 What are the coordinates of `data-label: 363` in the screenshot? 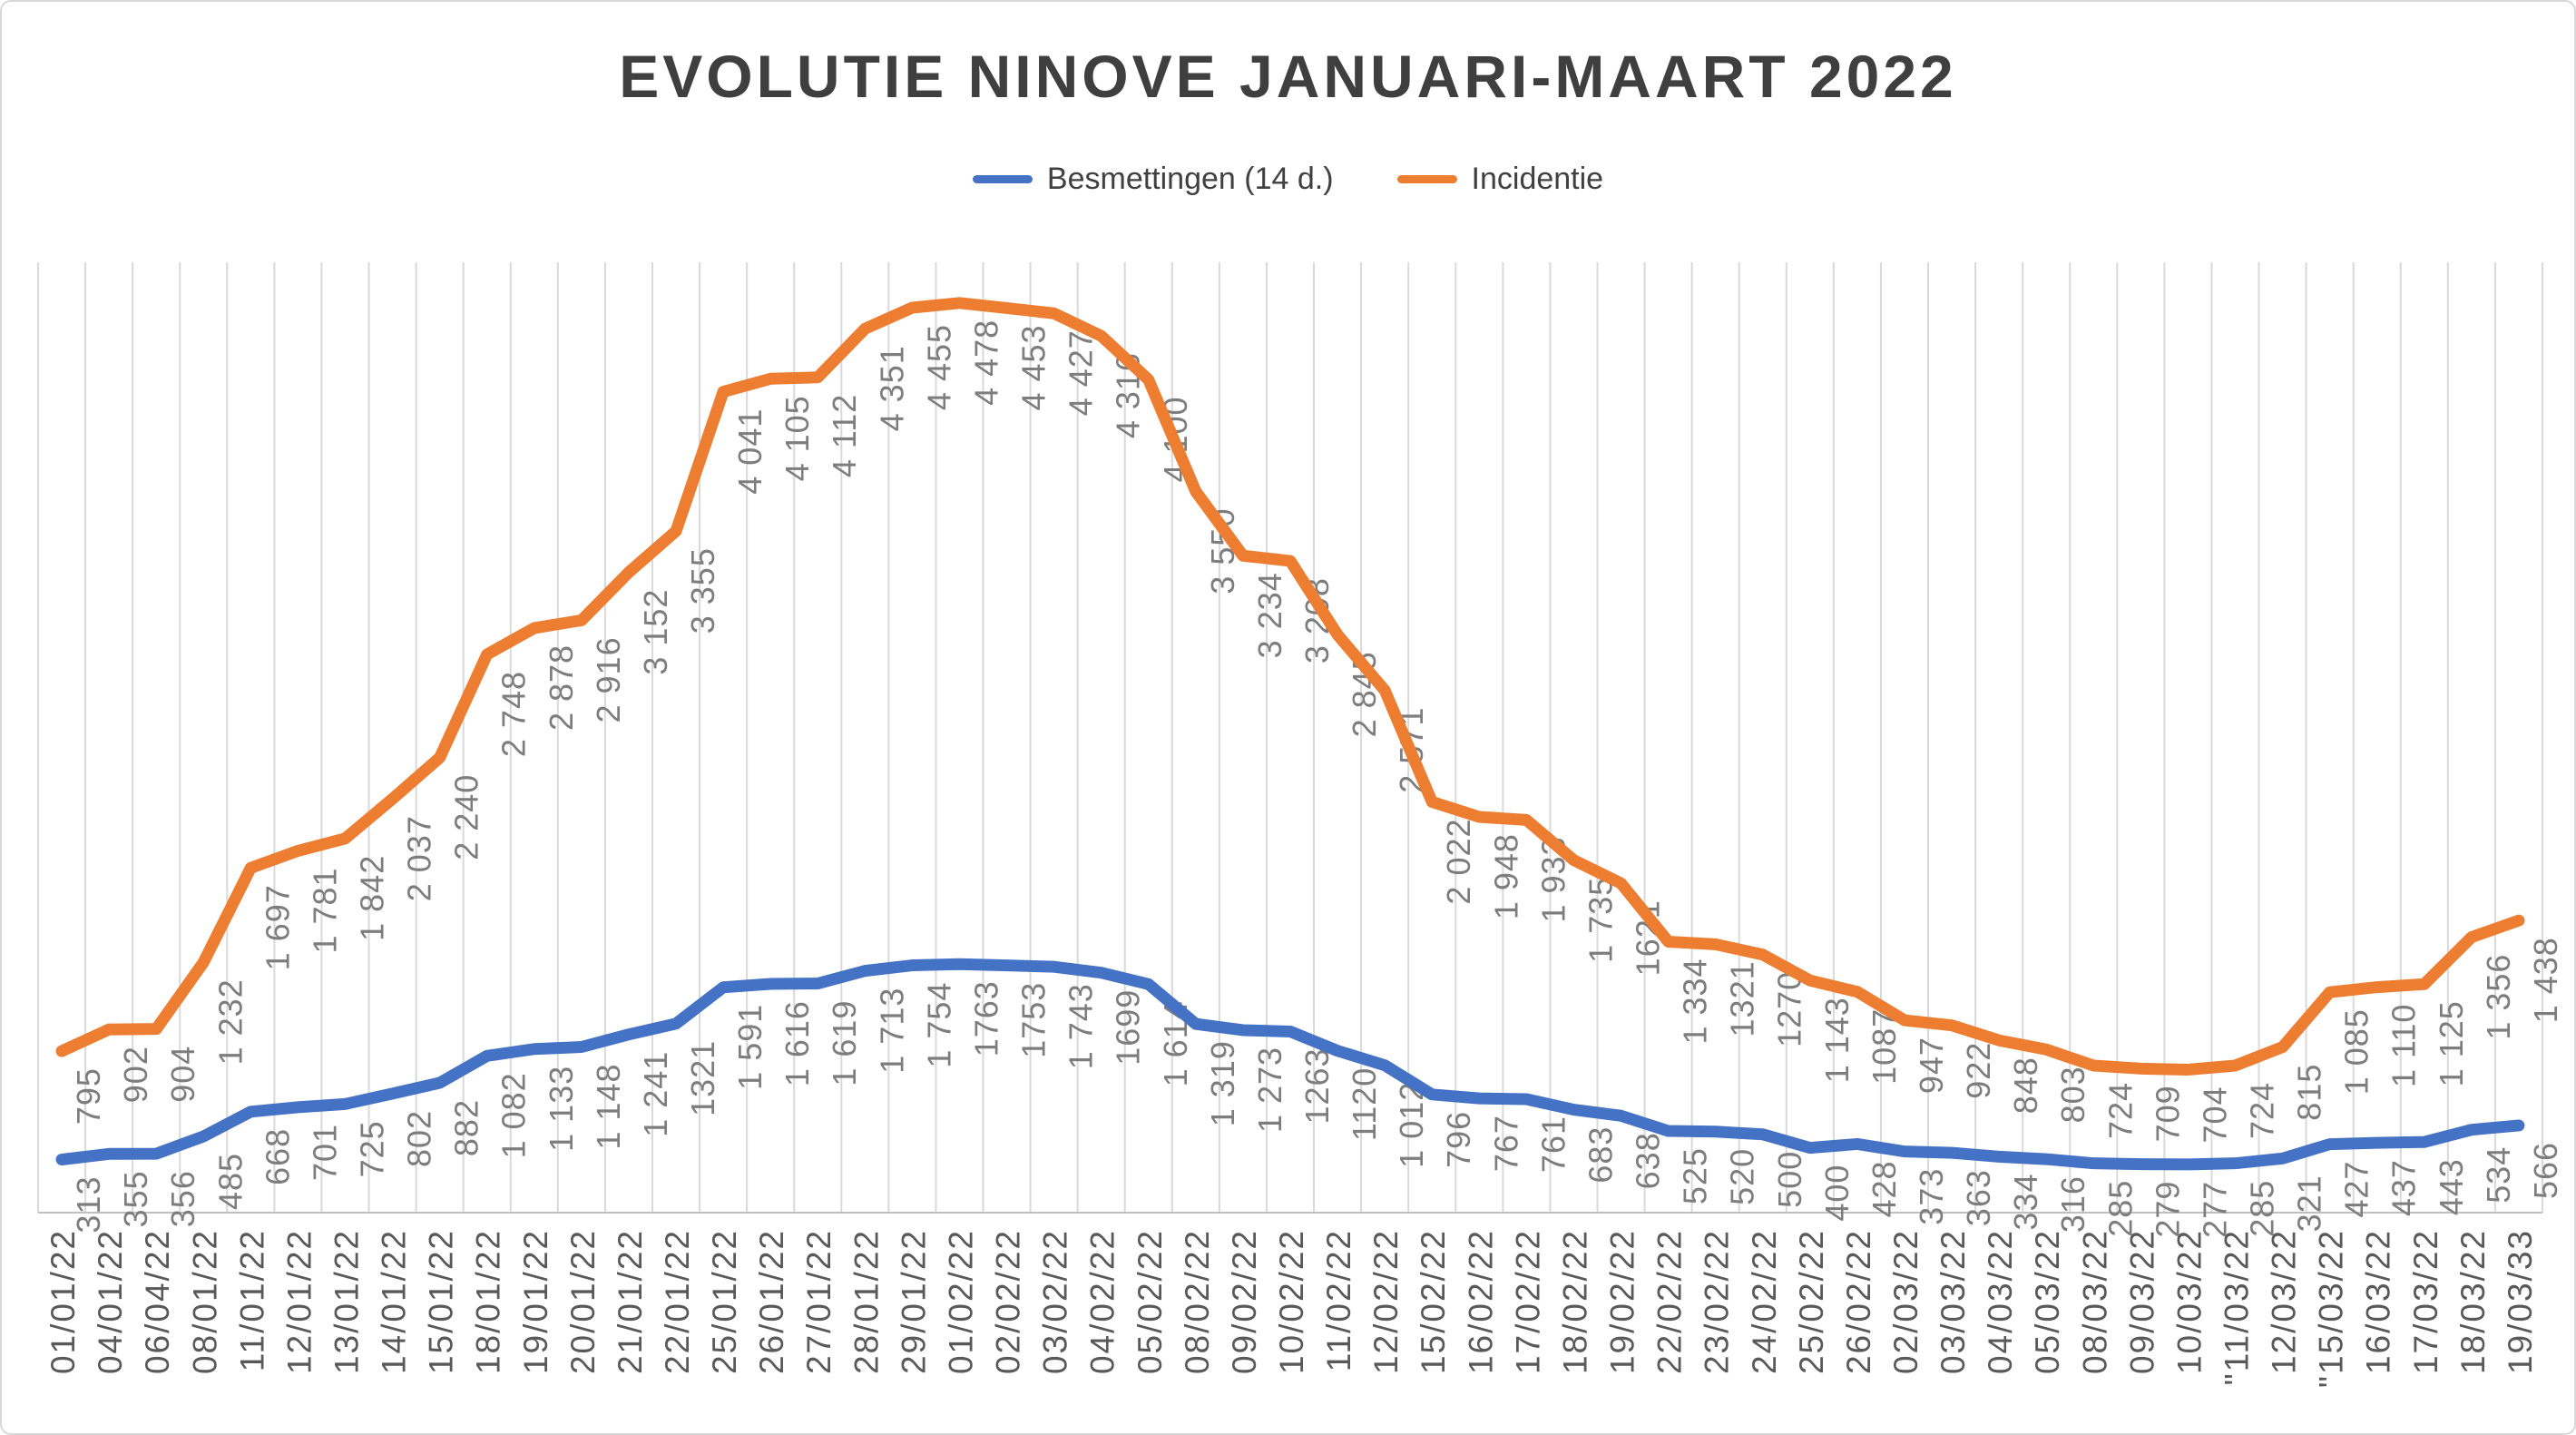 It's located at (1978, 1197).